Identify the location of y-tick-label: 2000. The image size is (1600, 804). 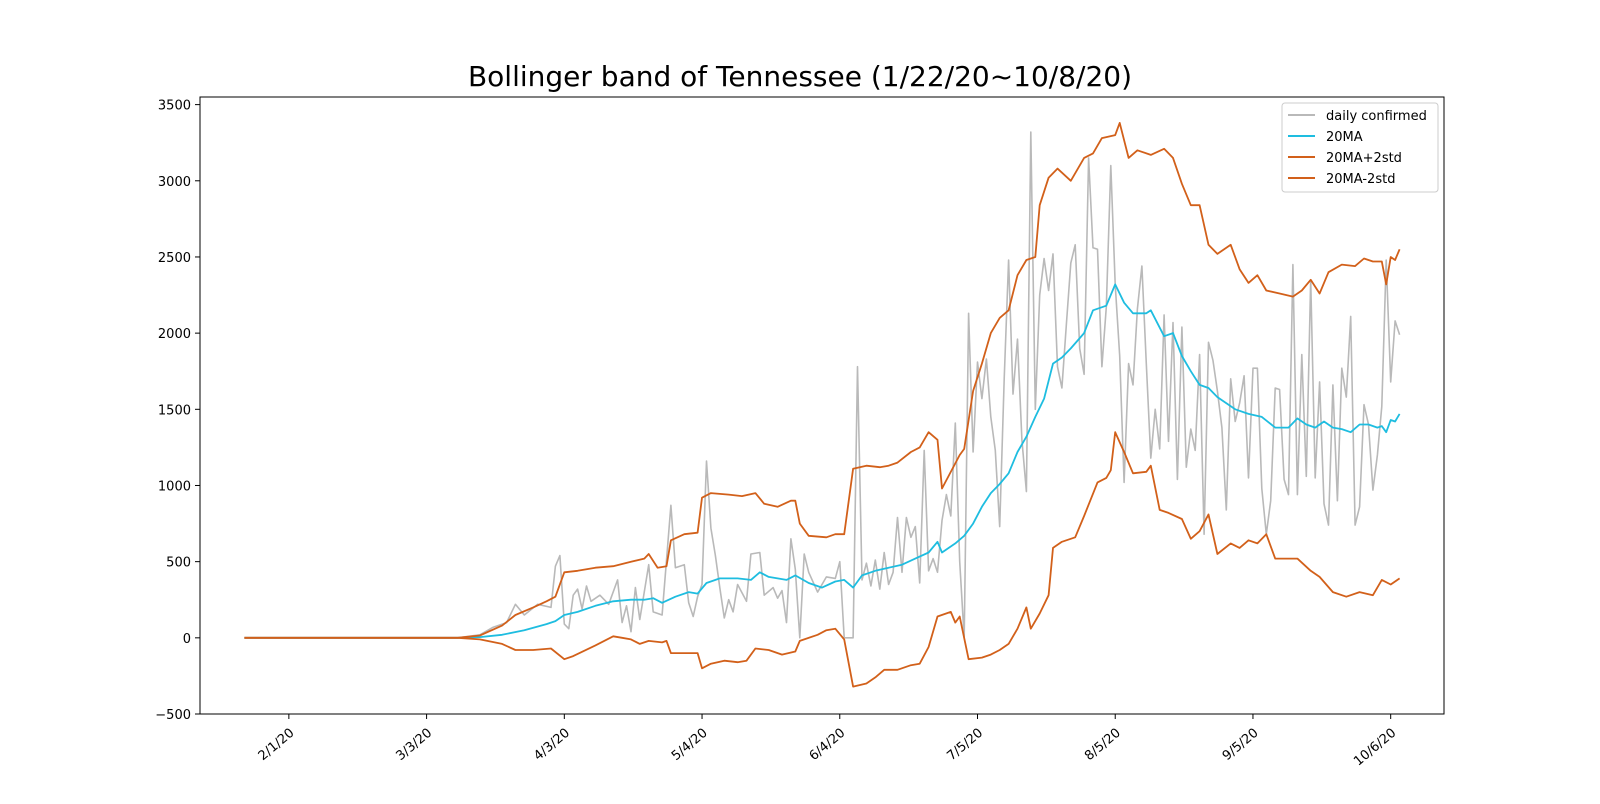
(174, 334).